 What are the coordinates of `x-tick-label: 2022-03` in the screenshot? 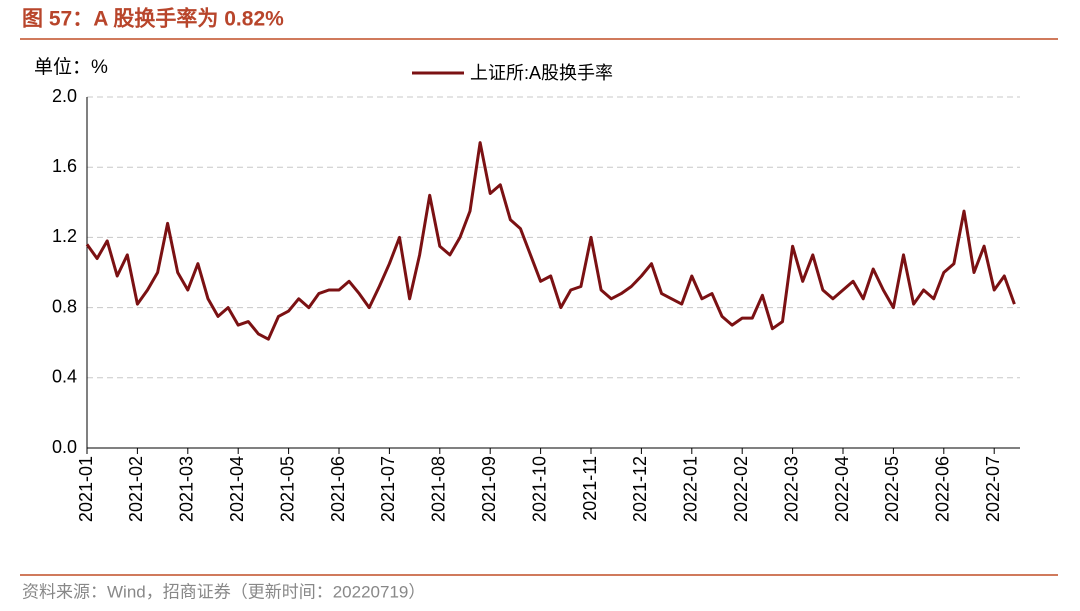 It's located at (791, 489).